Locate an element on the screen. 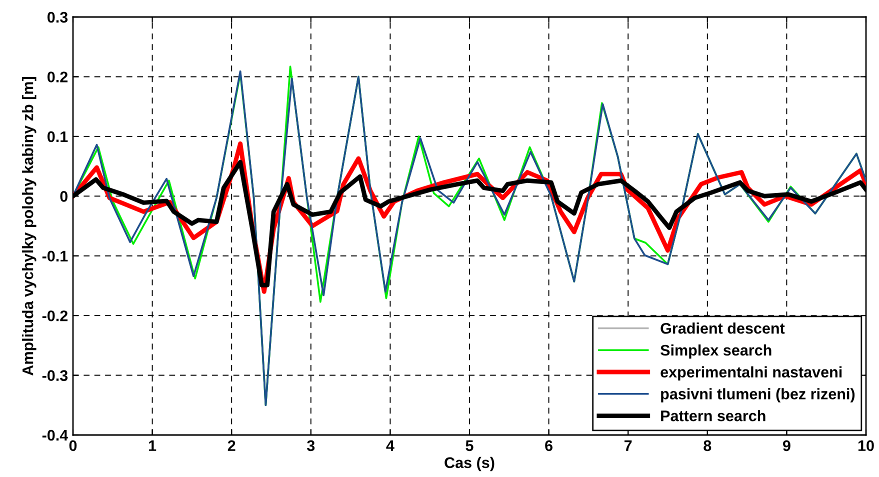 Image resolution: width=879 pixels, height=477 pixels. legend-label: Pattern search is located at coordinates (713, 416).